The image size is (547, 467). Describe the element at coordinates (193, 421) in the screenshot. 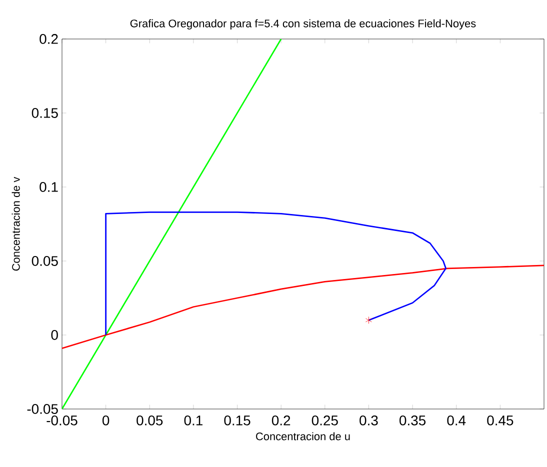

I see `x-tick-label: 0.1` at that location.